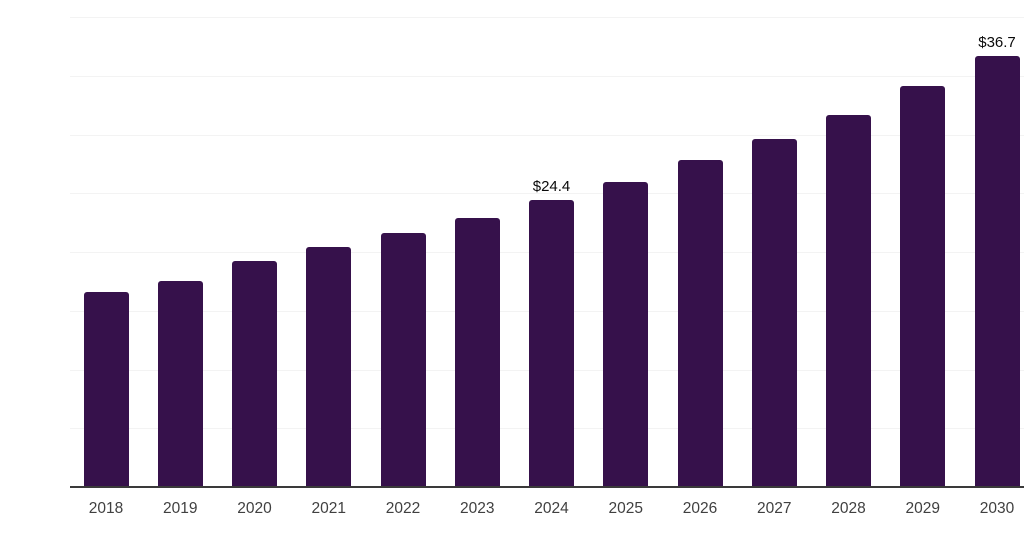 This screenshot has width=1024, height=544. Describe the element at coordinates (997, 508) in the screenshot. I see `x-tick-label-2030: 2030` at that location.